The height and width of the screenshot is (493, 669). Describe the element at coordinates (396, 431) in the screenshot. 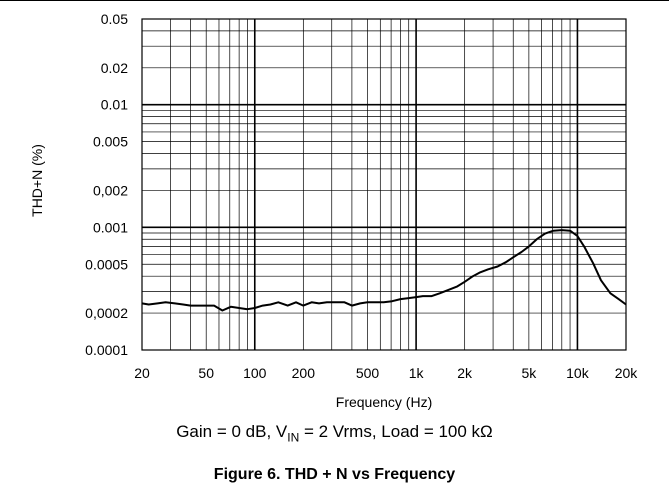

I see `condition-suffix: = 2 Vrms, Load = 100 kΩ` at that location.